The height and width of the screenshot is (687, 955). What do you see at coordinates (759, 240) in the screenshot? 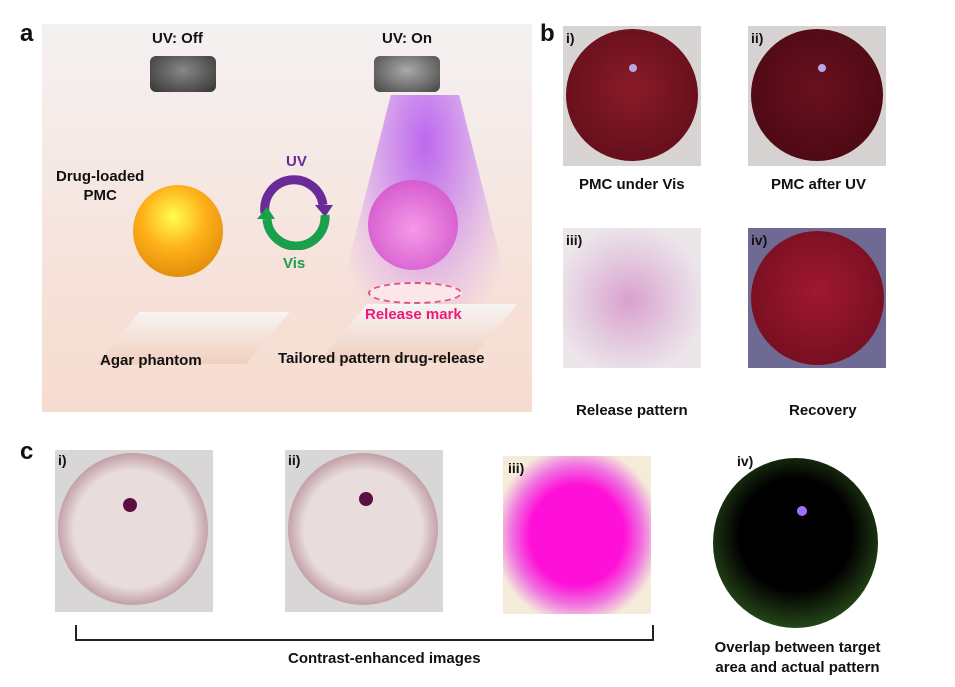
I see `b-iv-index: iv)` at bounding box center [759, 240].